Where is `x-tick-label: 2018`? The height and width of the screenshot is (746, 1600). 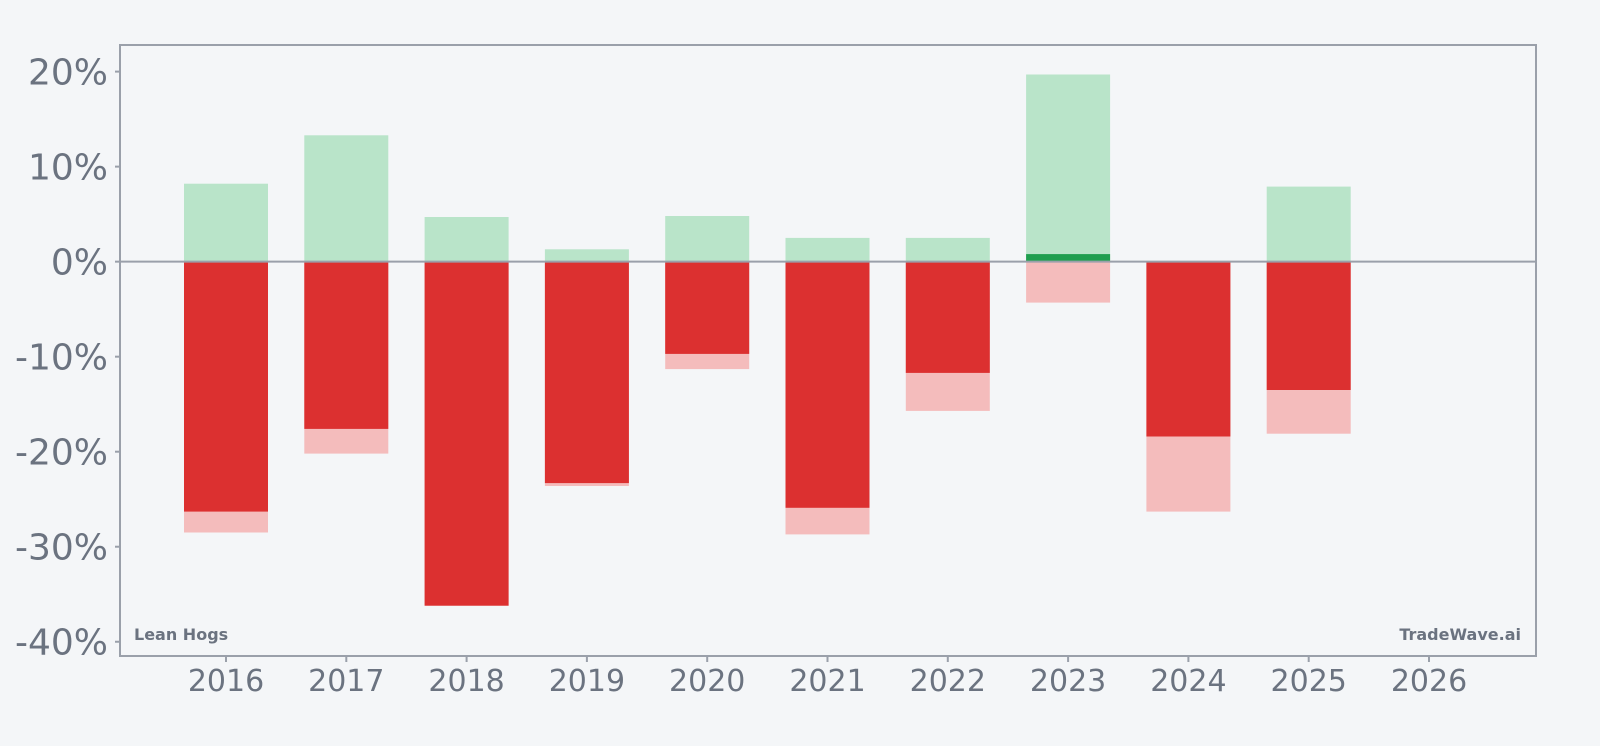 x-tick-label: 2018 is located at coordinates (466, 681).